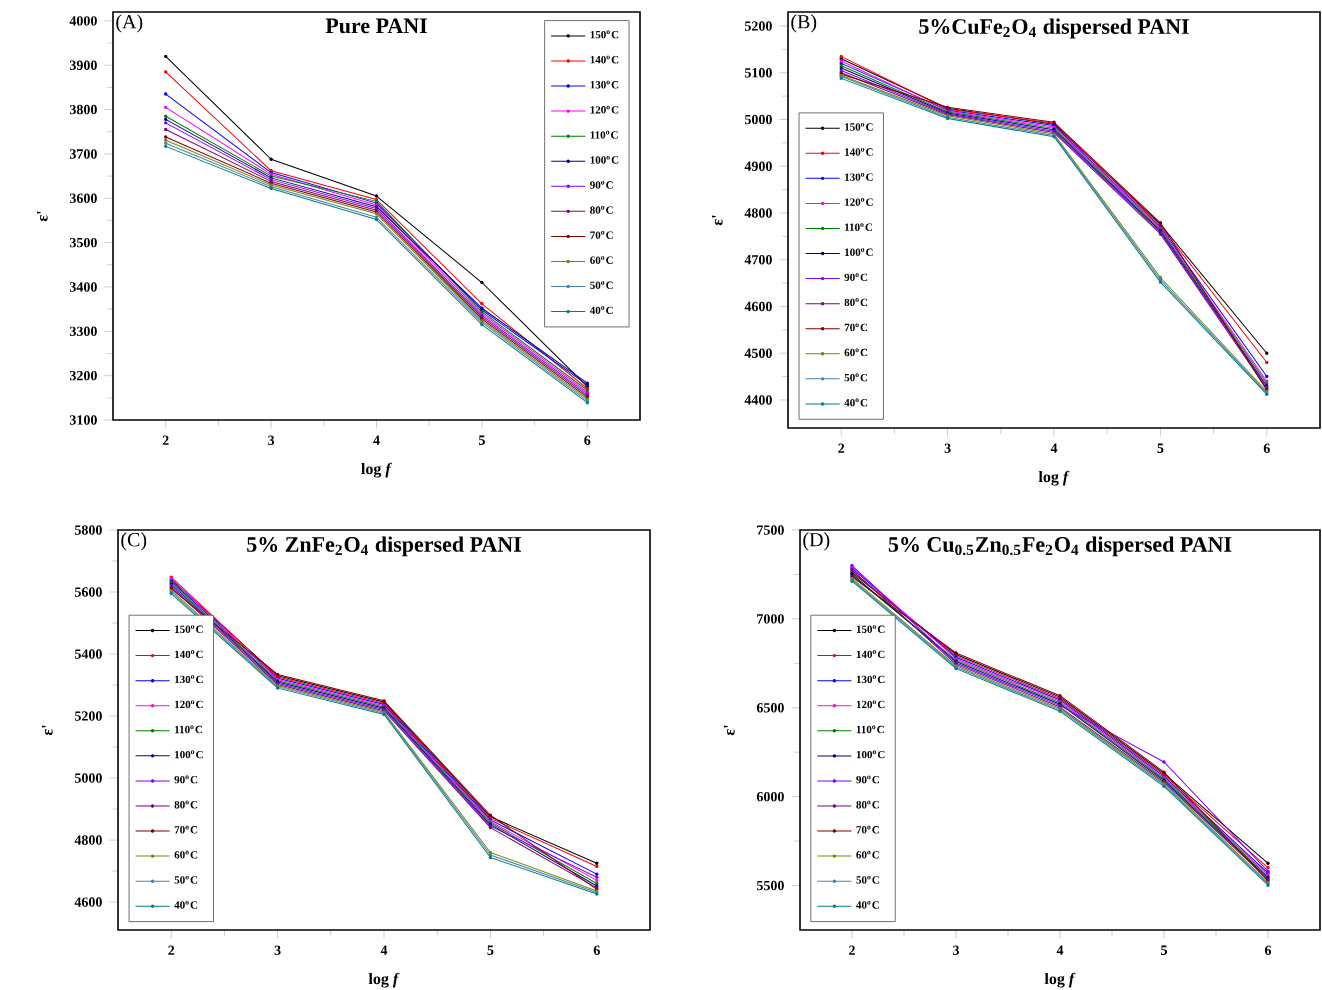  I want to click on y-tick-label: 3200, so click(83, 375).